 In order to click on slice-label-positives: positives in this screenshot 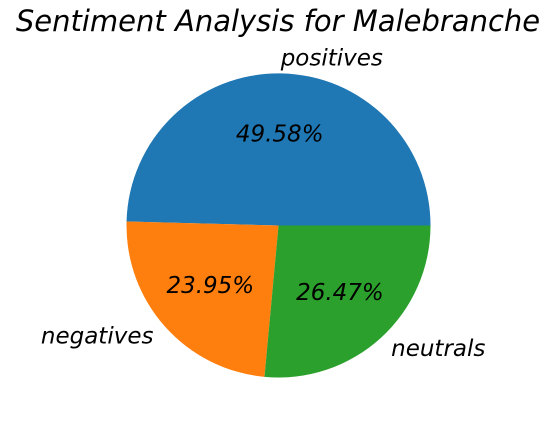, I will do `click(331, 58)`.